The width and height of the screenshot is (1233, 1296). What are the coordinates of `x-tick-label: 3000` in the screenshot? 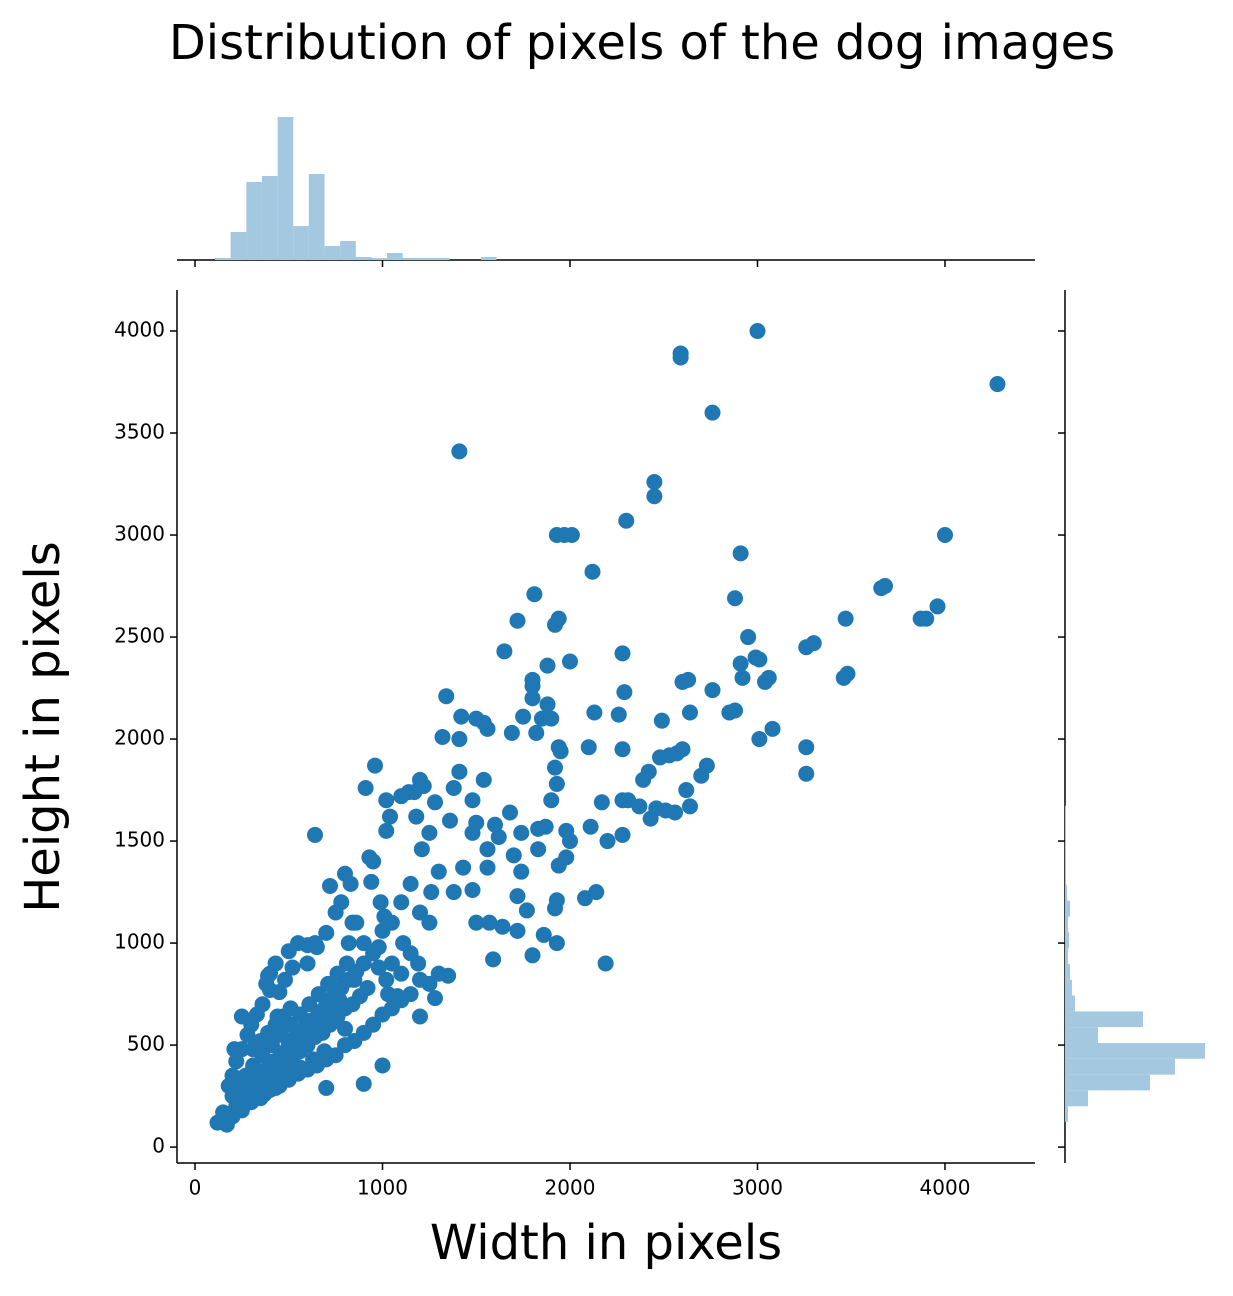 It's located at (757, 1188).